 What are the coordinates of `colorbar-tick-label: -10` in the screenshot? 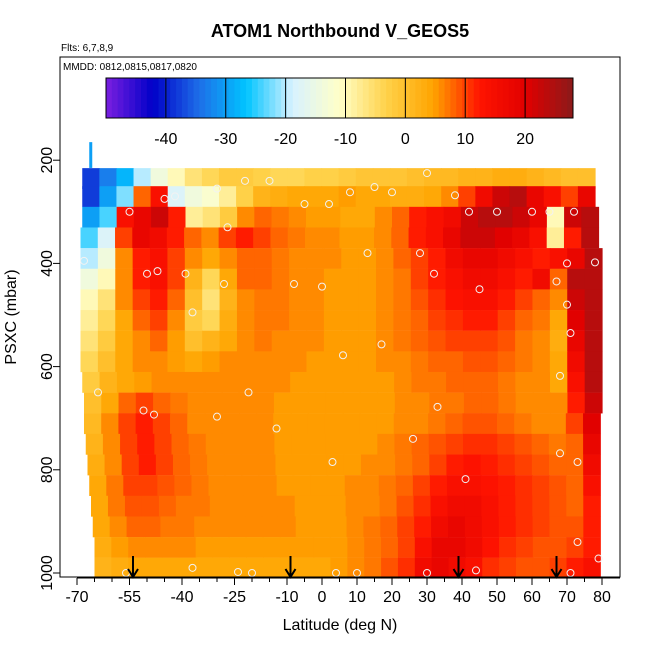 It's located at (345, 139).